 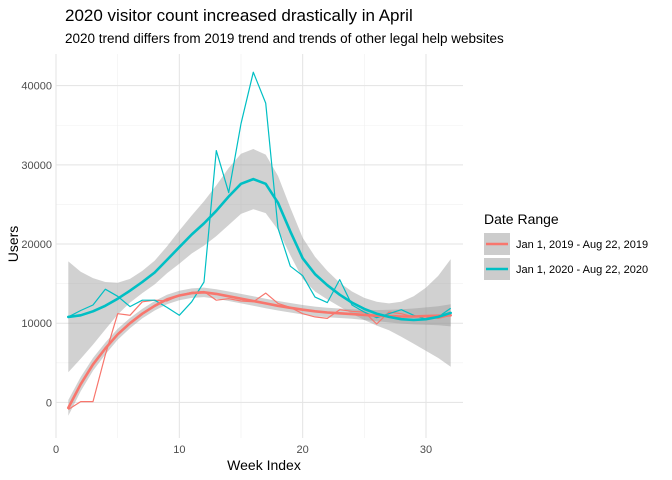 I want to click on x-axis-title: Week Index, so click(x=264, y=465).